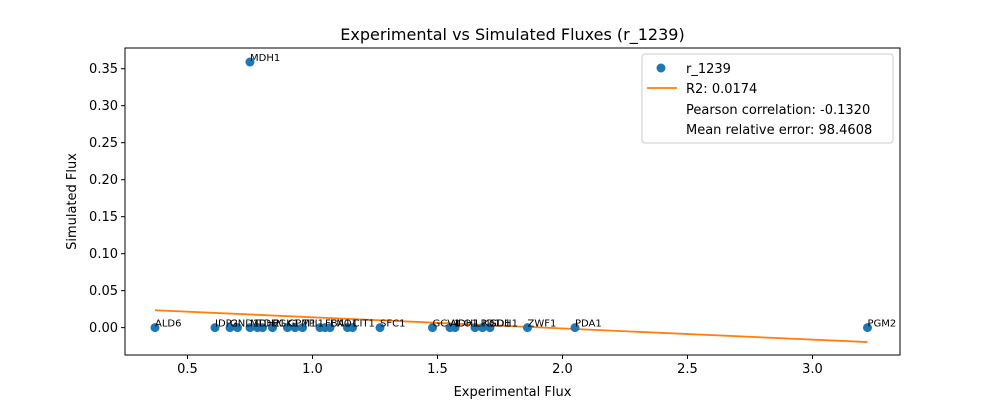 The width and height of the screenshot is (1000, 400). Describe the element at coordinates (562, 369) in the screenshot. I see `x-tick-label: 2.0` at that location.